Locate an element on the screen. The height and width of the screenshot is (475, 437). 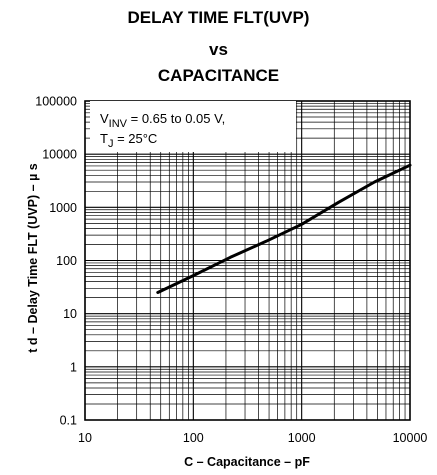
annotation-t-sub: J is located at coordinates (111, 144).